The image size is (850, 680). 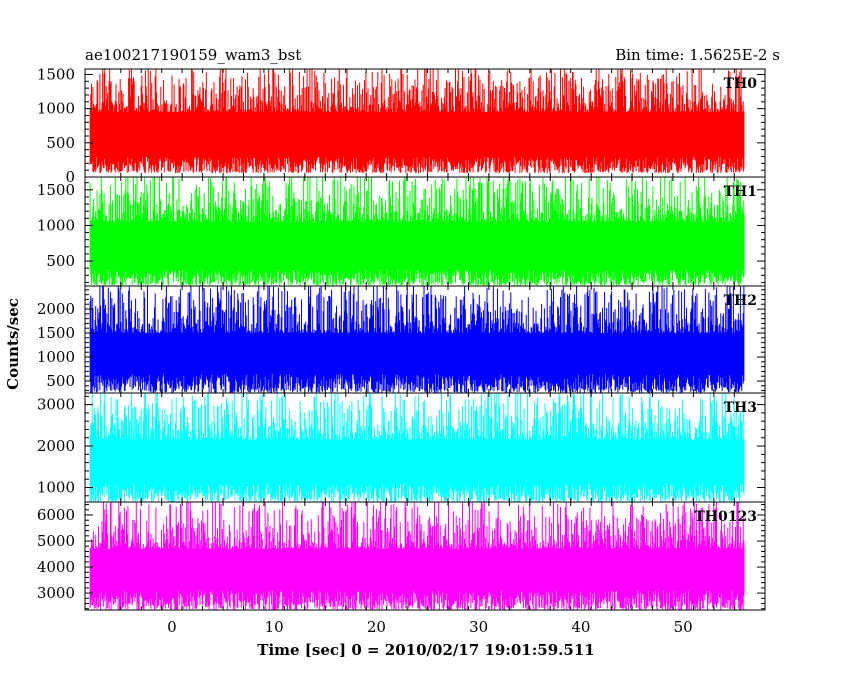 What do you see at coordinates (56, 446) in the screenshot?
I see `y-tick-label-th3: 2000` at bounding box center [56, 446].